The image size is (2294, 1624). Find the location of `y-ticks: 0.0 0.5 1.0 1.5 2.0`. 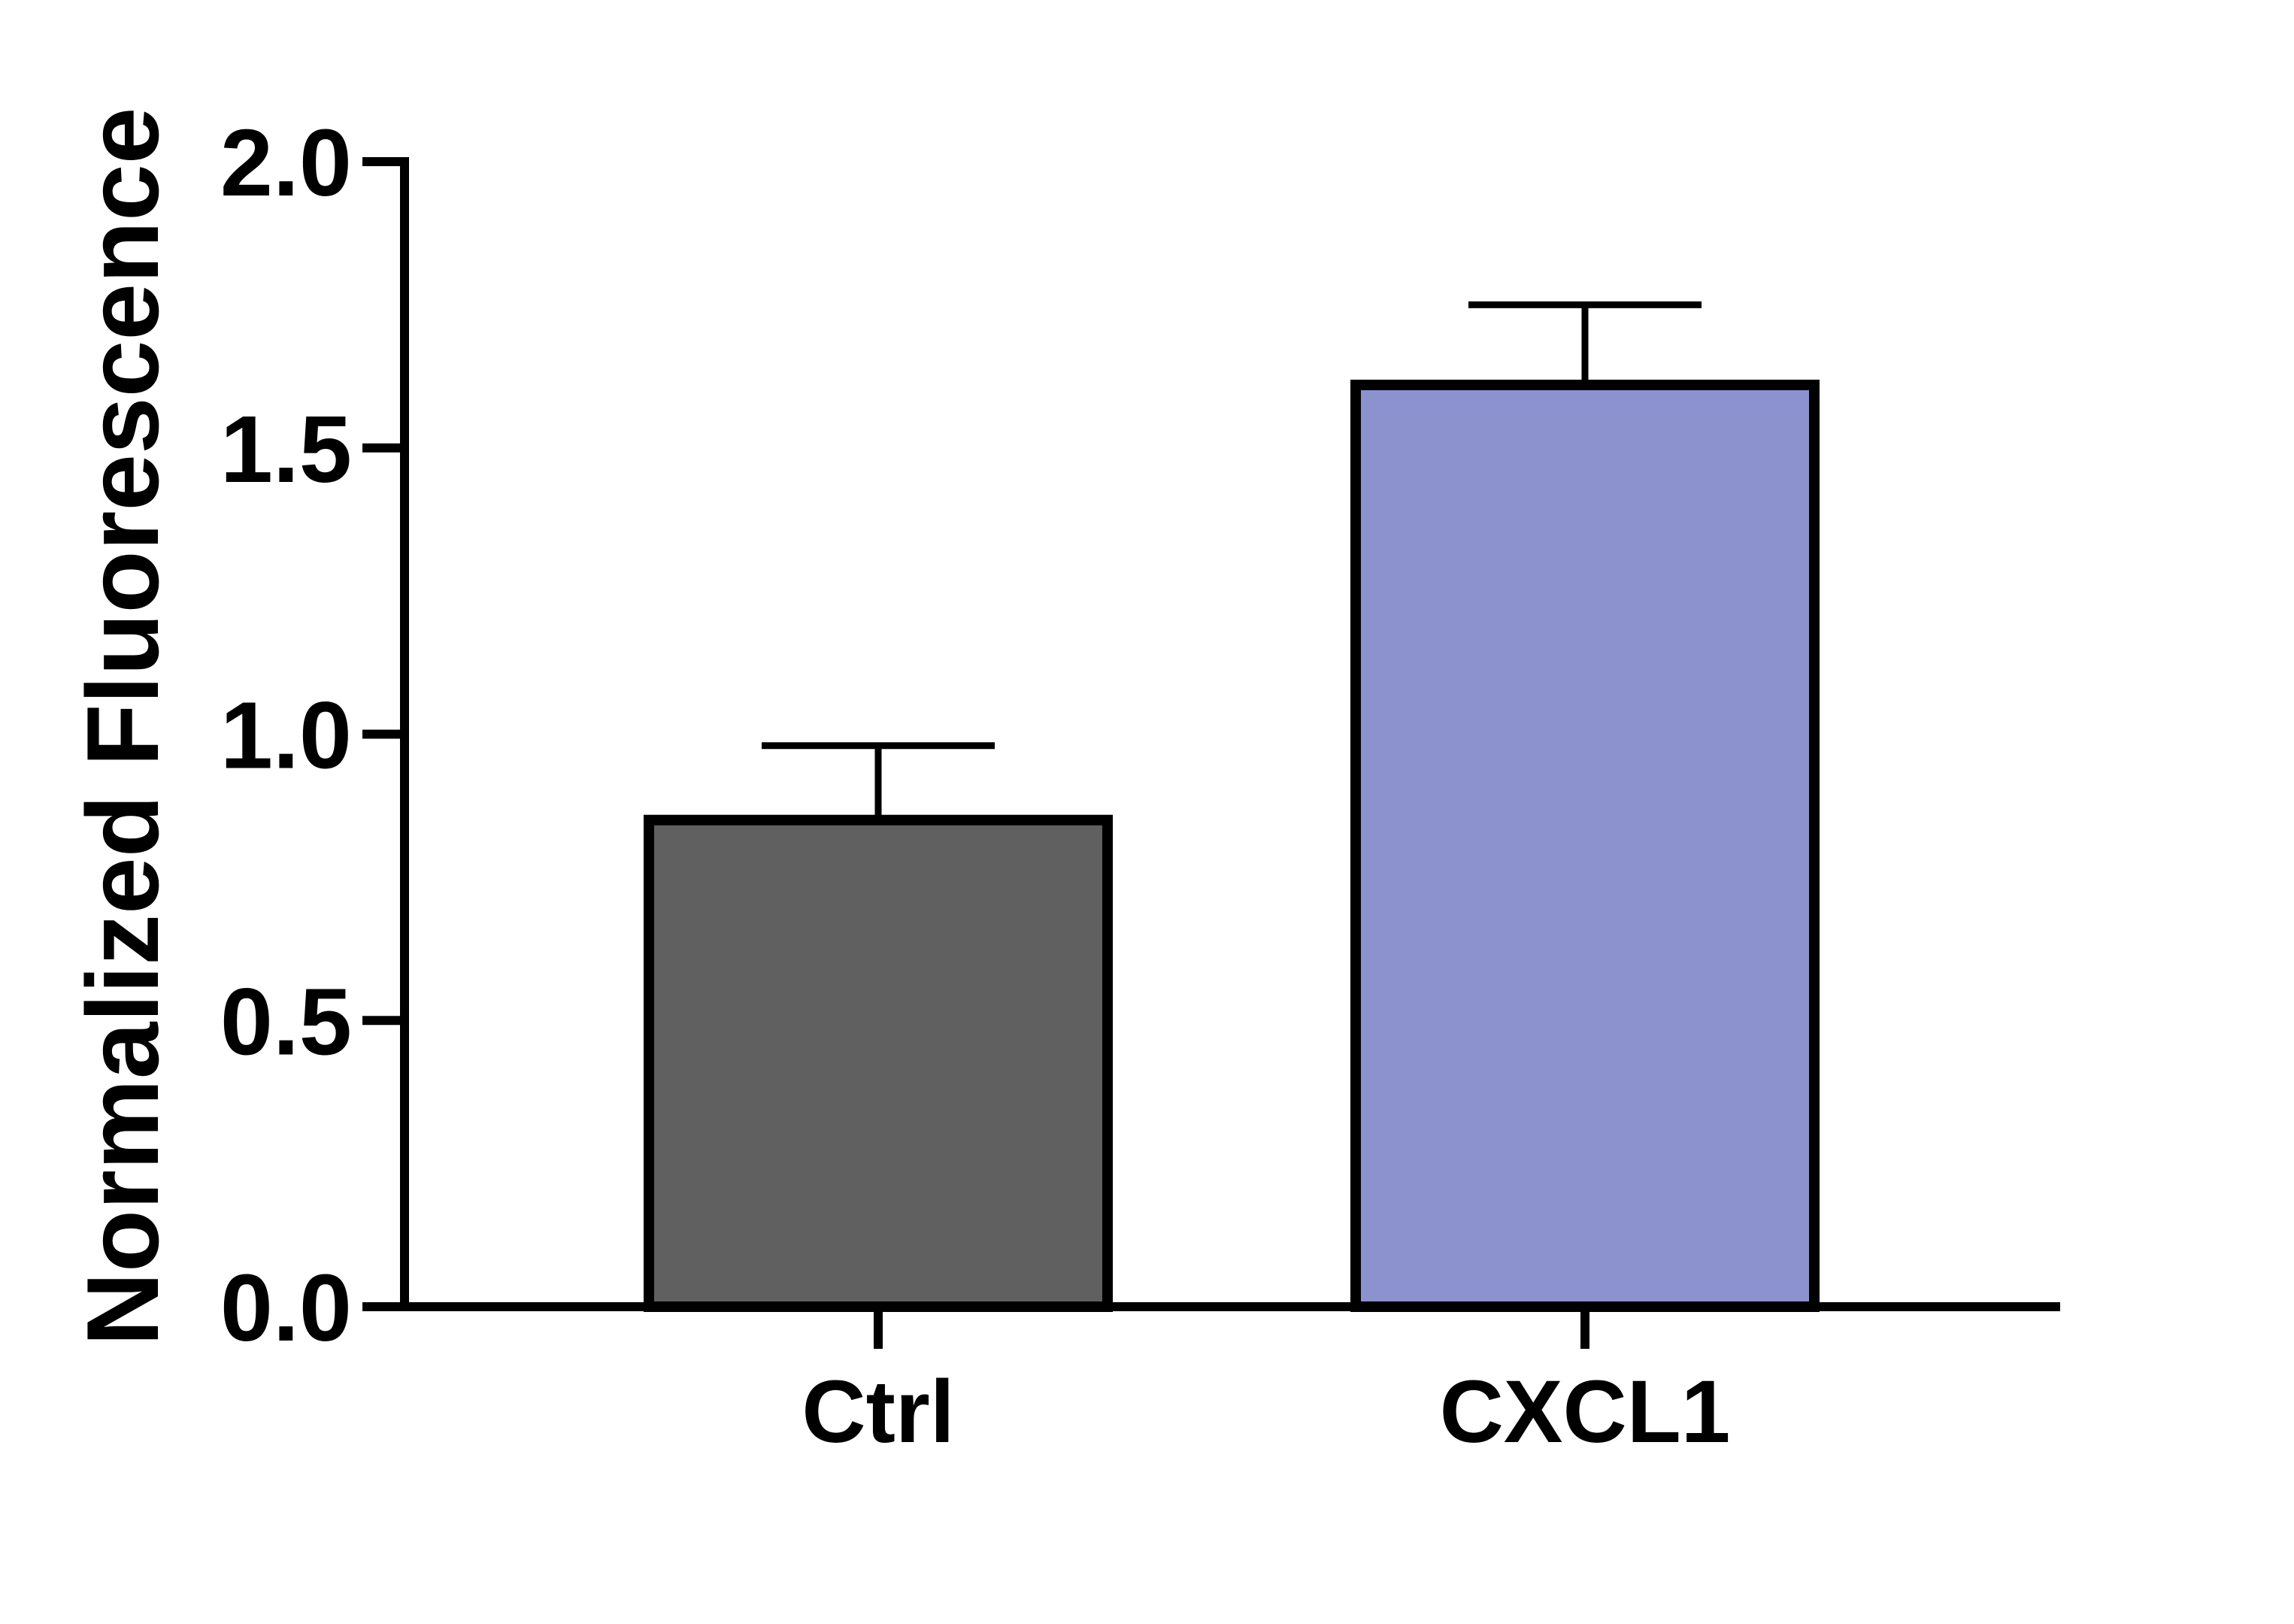

y-ticks: 0.0 0.5 1.0 1.5 2.0 is located at coordinates (312, 735).